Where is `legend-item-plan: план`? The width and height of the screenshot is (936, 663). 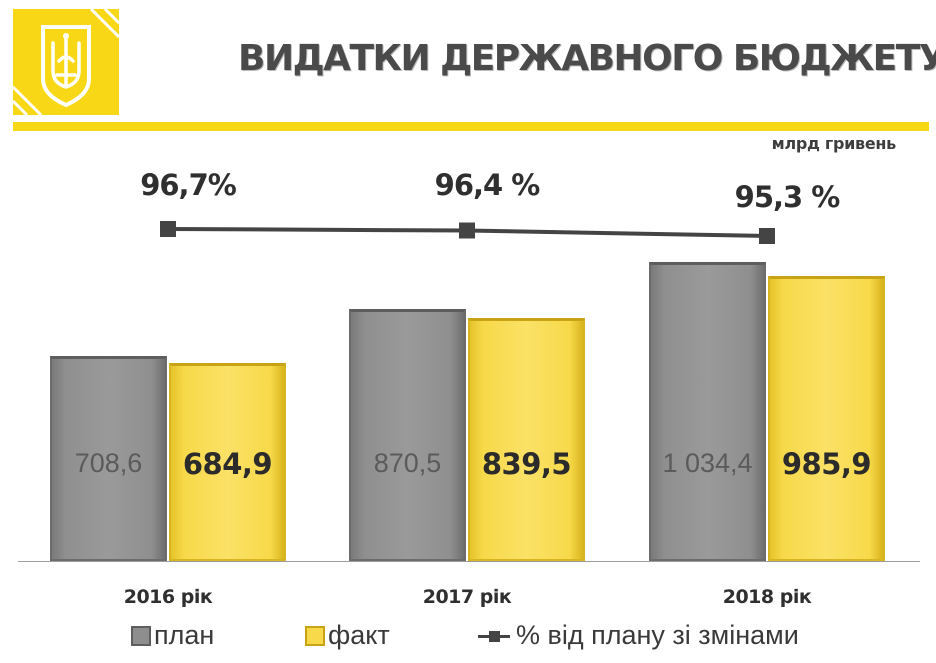
legend-item-plan: план is located at coordinates (172, 635).